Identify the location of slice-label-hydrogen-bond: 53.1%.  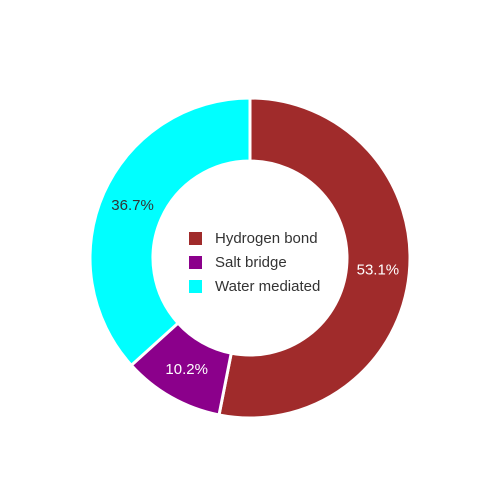
(378, 269).